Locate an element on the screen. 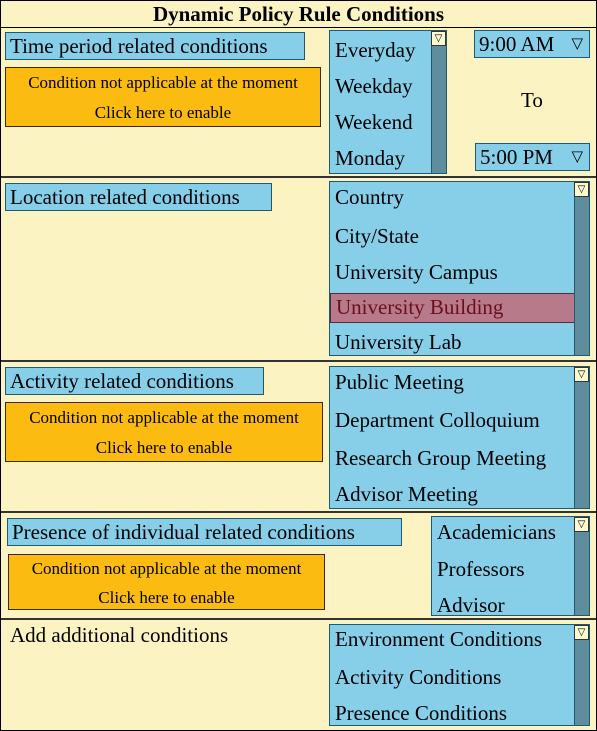 The height and width of the screenshot is (731, 597). presence-option: Advisor is located at coordinates (471, 604).